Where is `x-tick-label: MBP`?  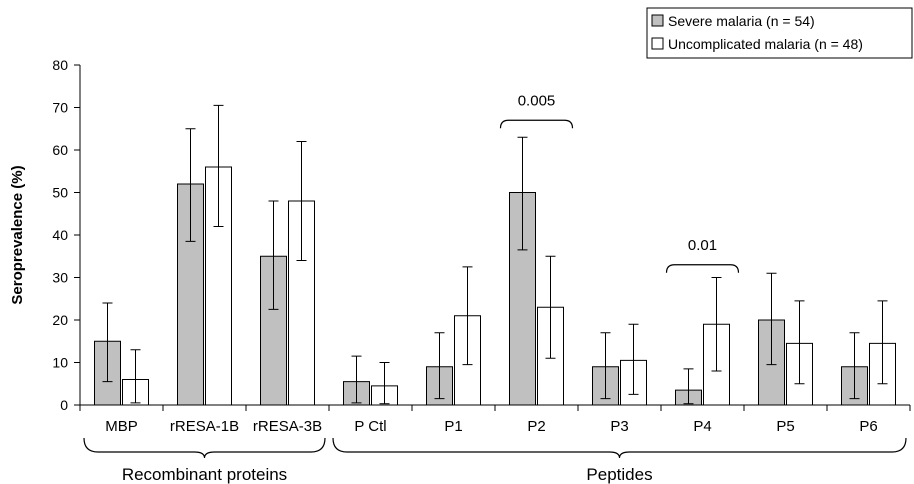
x-tick-label: MBP is located at coordinates (121, 426).